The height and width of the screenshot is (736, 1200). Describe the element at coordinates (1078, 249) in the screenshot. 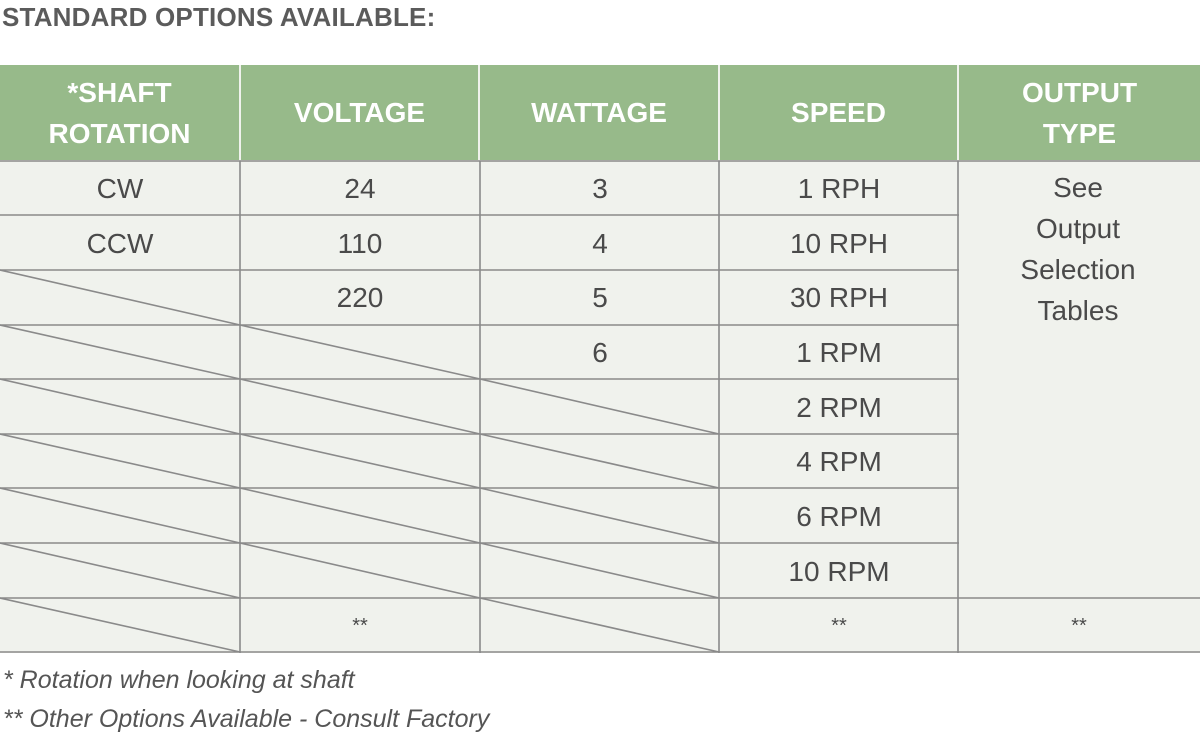

I see `cell-output-type: See Output Selection Tables` at that location.